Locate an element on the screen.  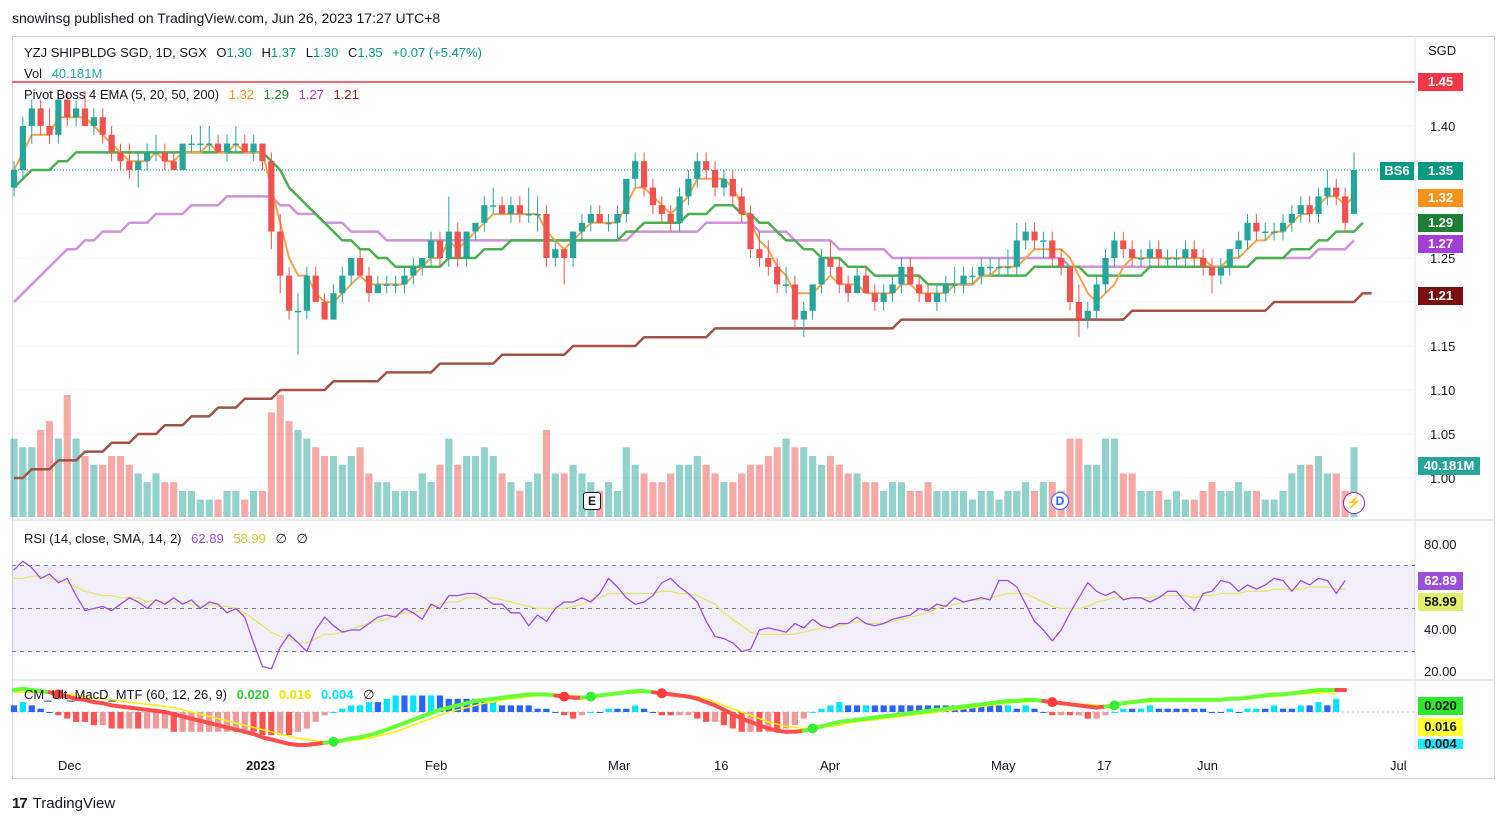
volume-legend: Vol 40.181M is located at coordinates (66, 73).